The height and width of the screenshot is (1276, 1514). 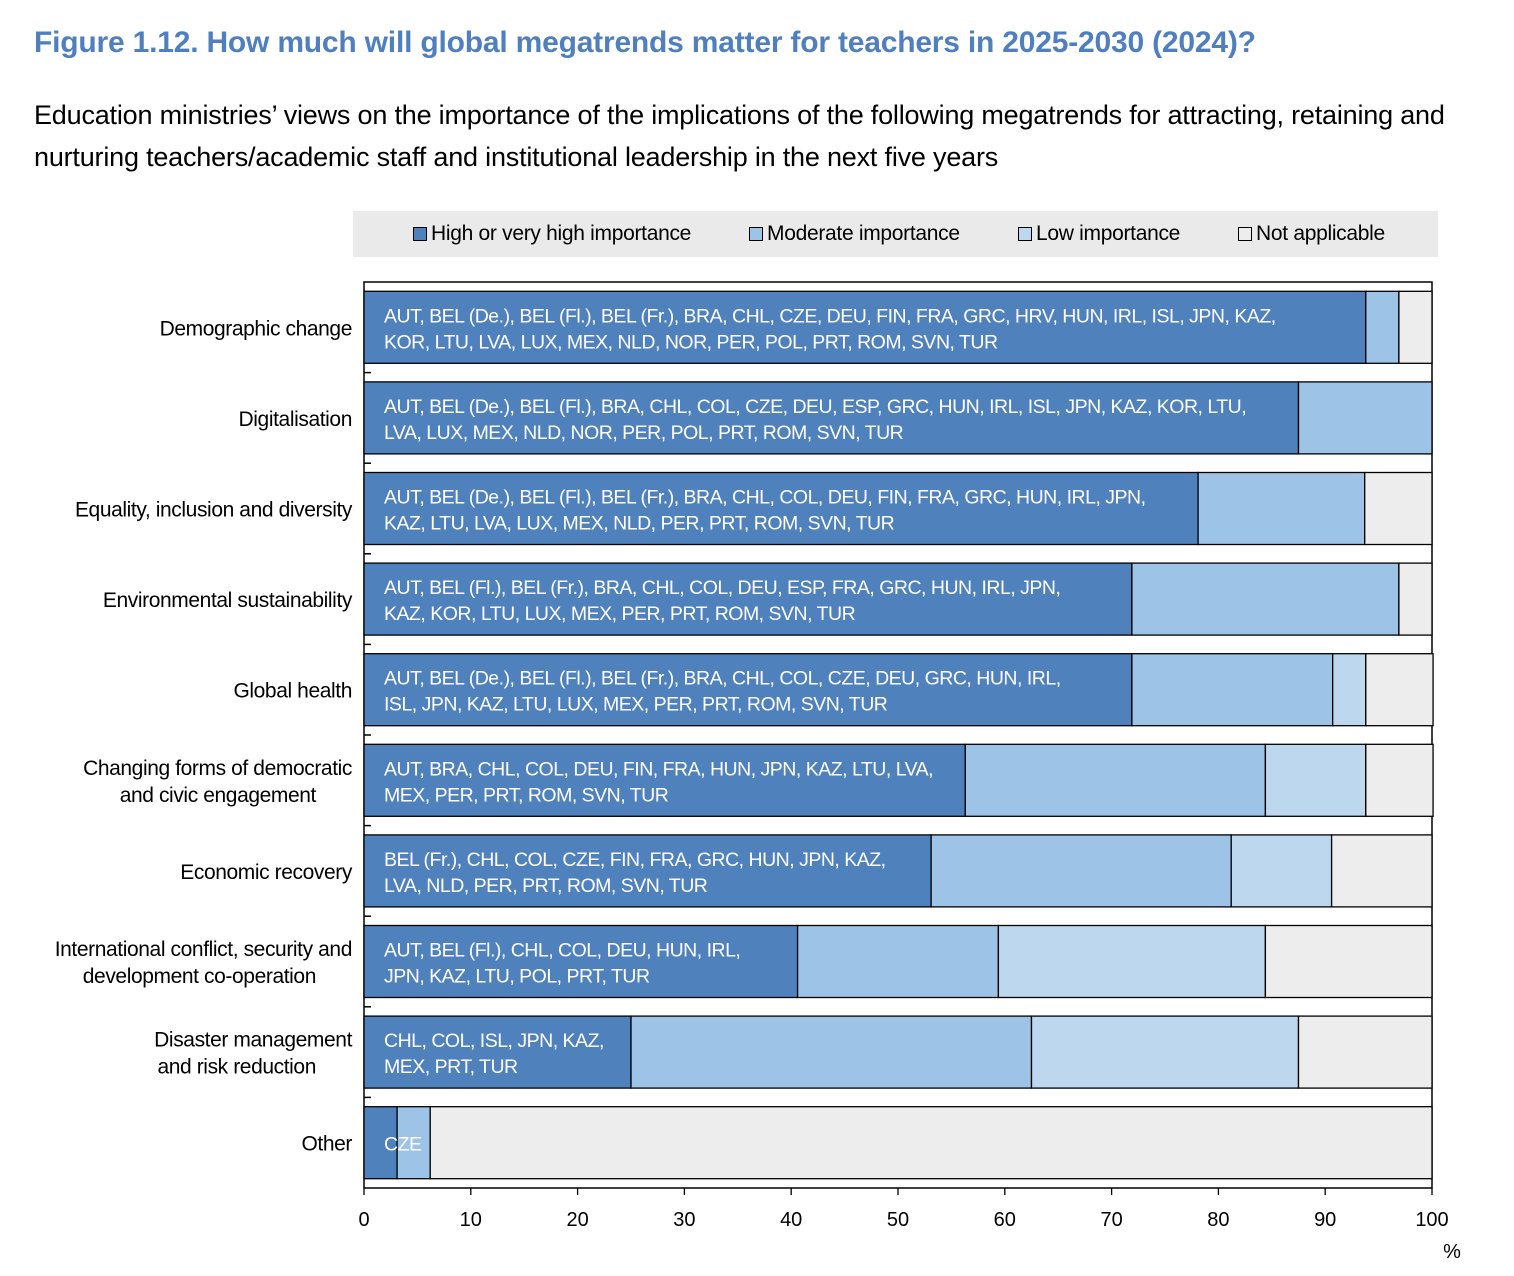 What do you see at coordinates (403, 1145) in the screenshot?
I see `bar-annotation-10: CZE` at bounding box center [403, 1145].